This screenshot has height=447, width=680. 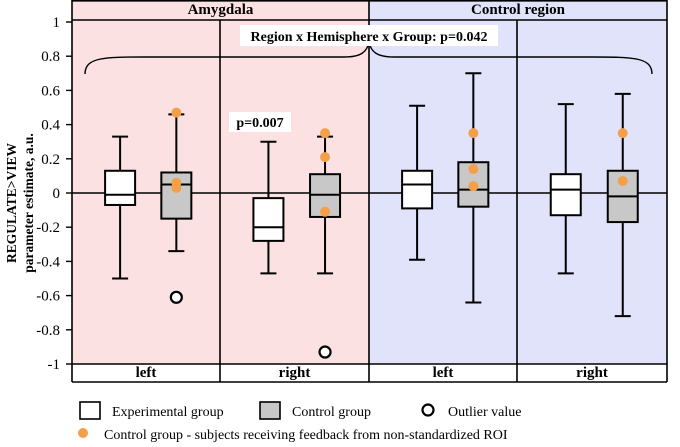 I want to click on y-tick-label: -1, so click(x=54, y=365).